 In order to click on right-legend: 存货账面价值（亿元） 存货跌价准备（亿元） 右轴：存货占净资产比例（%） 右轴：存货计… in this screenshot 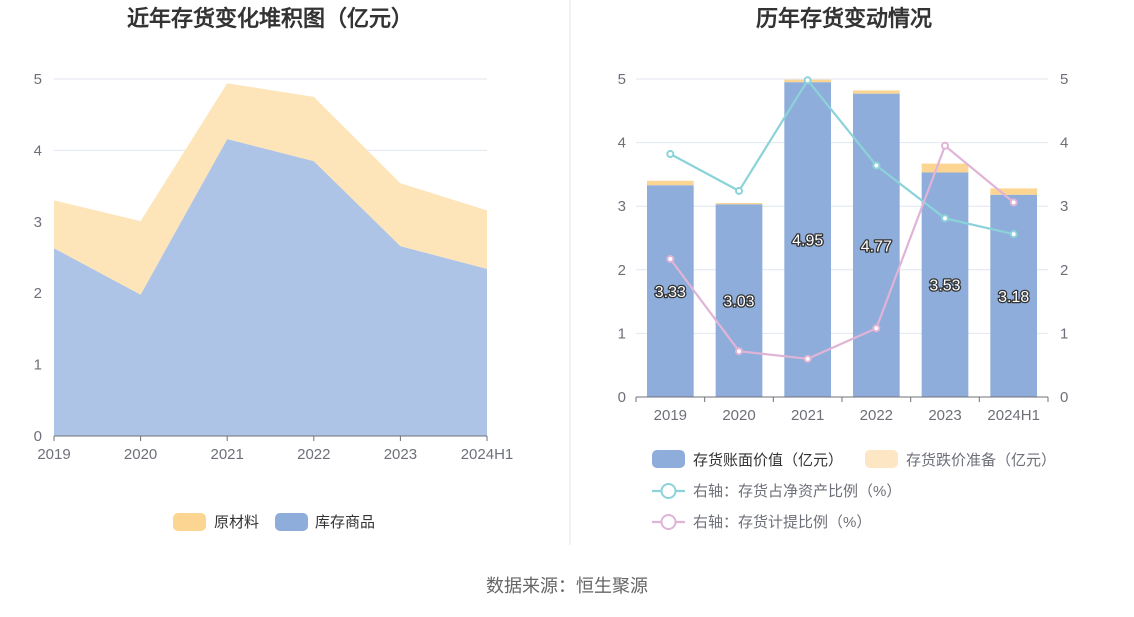, I will do `click(854, 490)`.